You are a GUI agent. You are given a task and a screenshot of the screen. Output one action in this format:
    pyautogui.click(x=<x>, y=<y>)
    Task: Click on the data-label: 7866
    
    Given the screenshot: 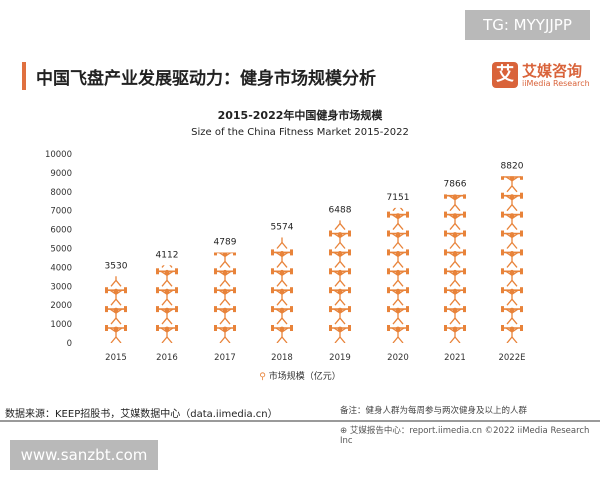 What is the action you would take?
    pyautogui.click(x=455, y=184)
    